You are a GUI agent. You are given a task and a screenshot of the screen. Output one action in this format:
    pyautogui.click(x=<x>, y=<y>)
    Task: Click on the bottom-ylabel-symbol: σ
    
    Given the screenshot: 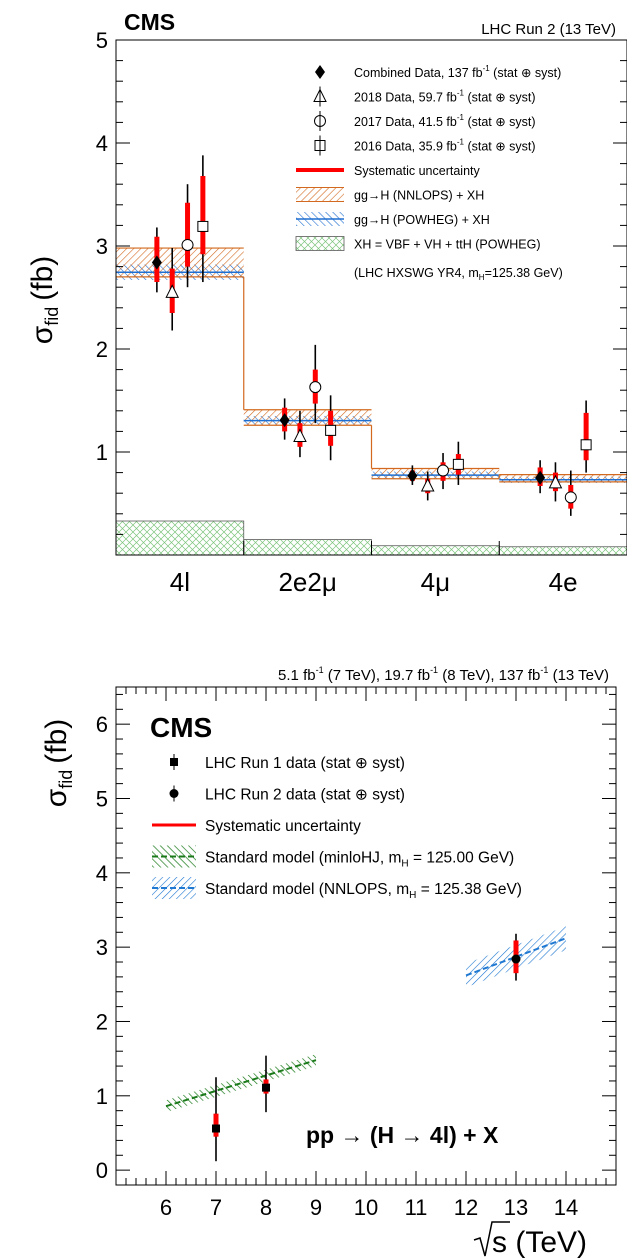 What is the action you would take?
    pyautogui.click(x=56, y=797)
    